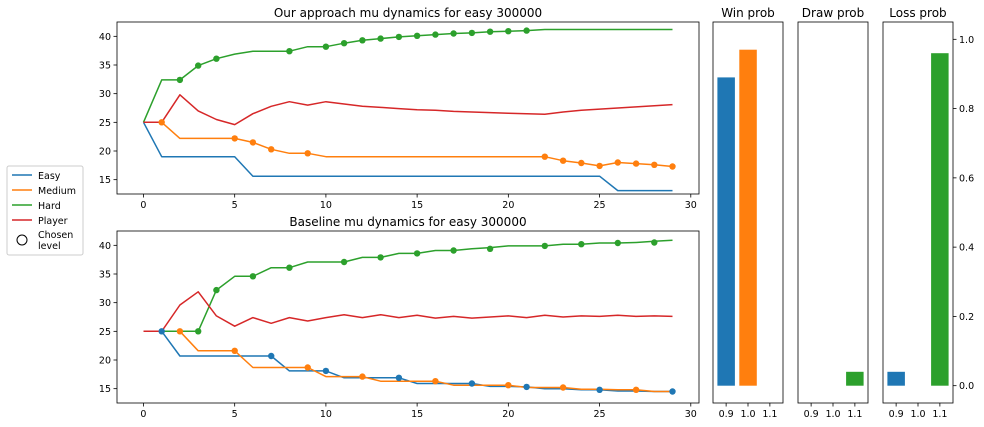 The height and width of the screenshot is (427, 984). What do you see at coordinates (105, 123) in the screenshot?
I see `y-tick-label: 25` at bounding box center [105, 123].